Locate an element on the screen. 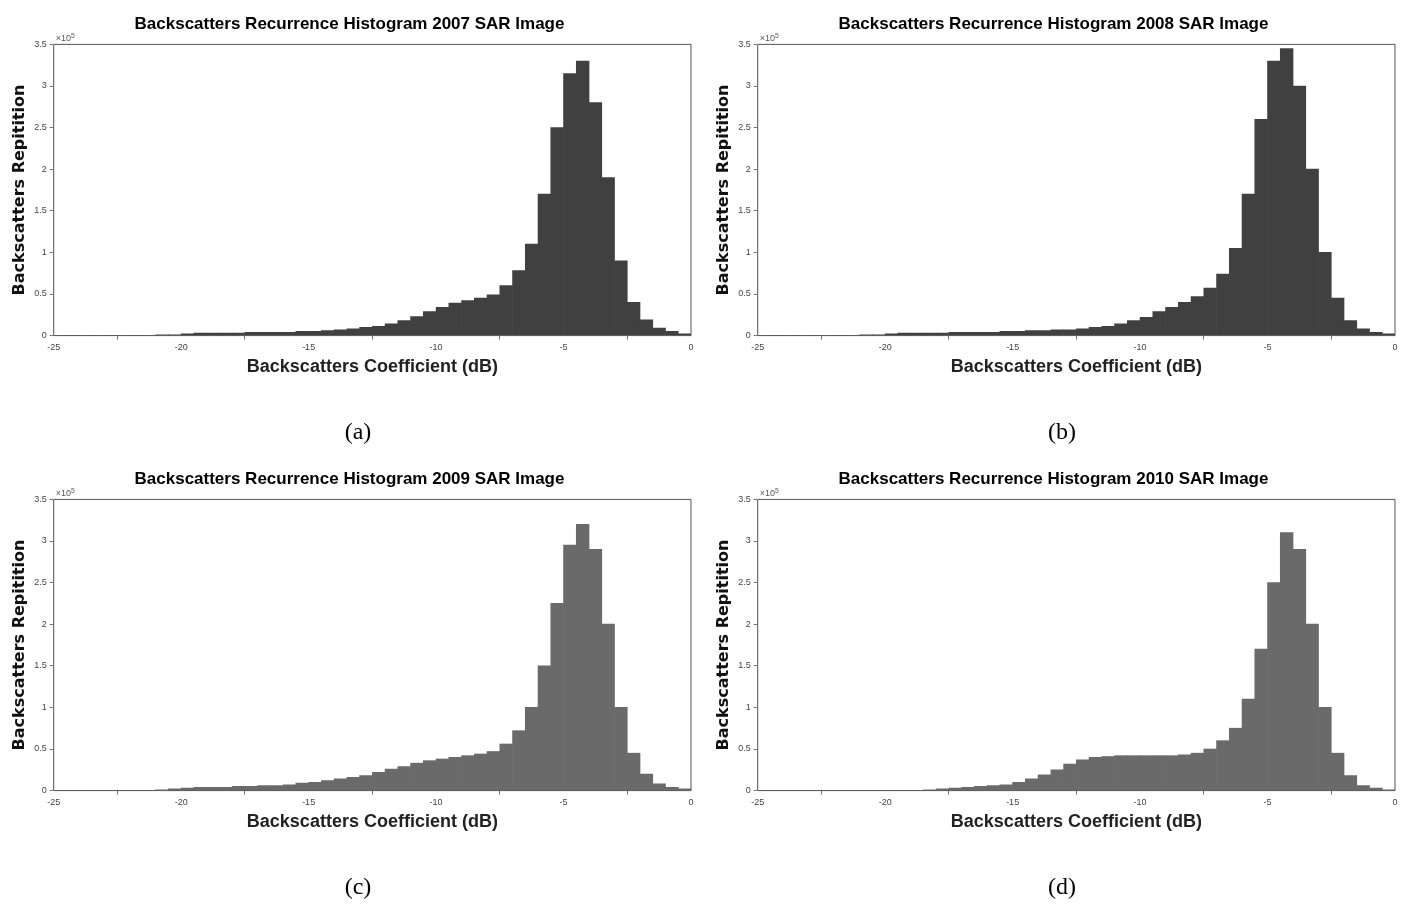  chart-title: Backscatters Recurrence Histogram 2009 SAR Image is located at coordinates (349, 478).